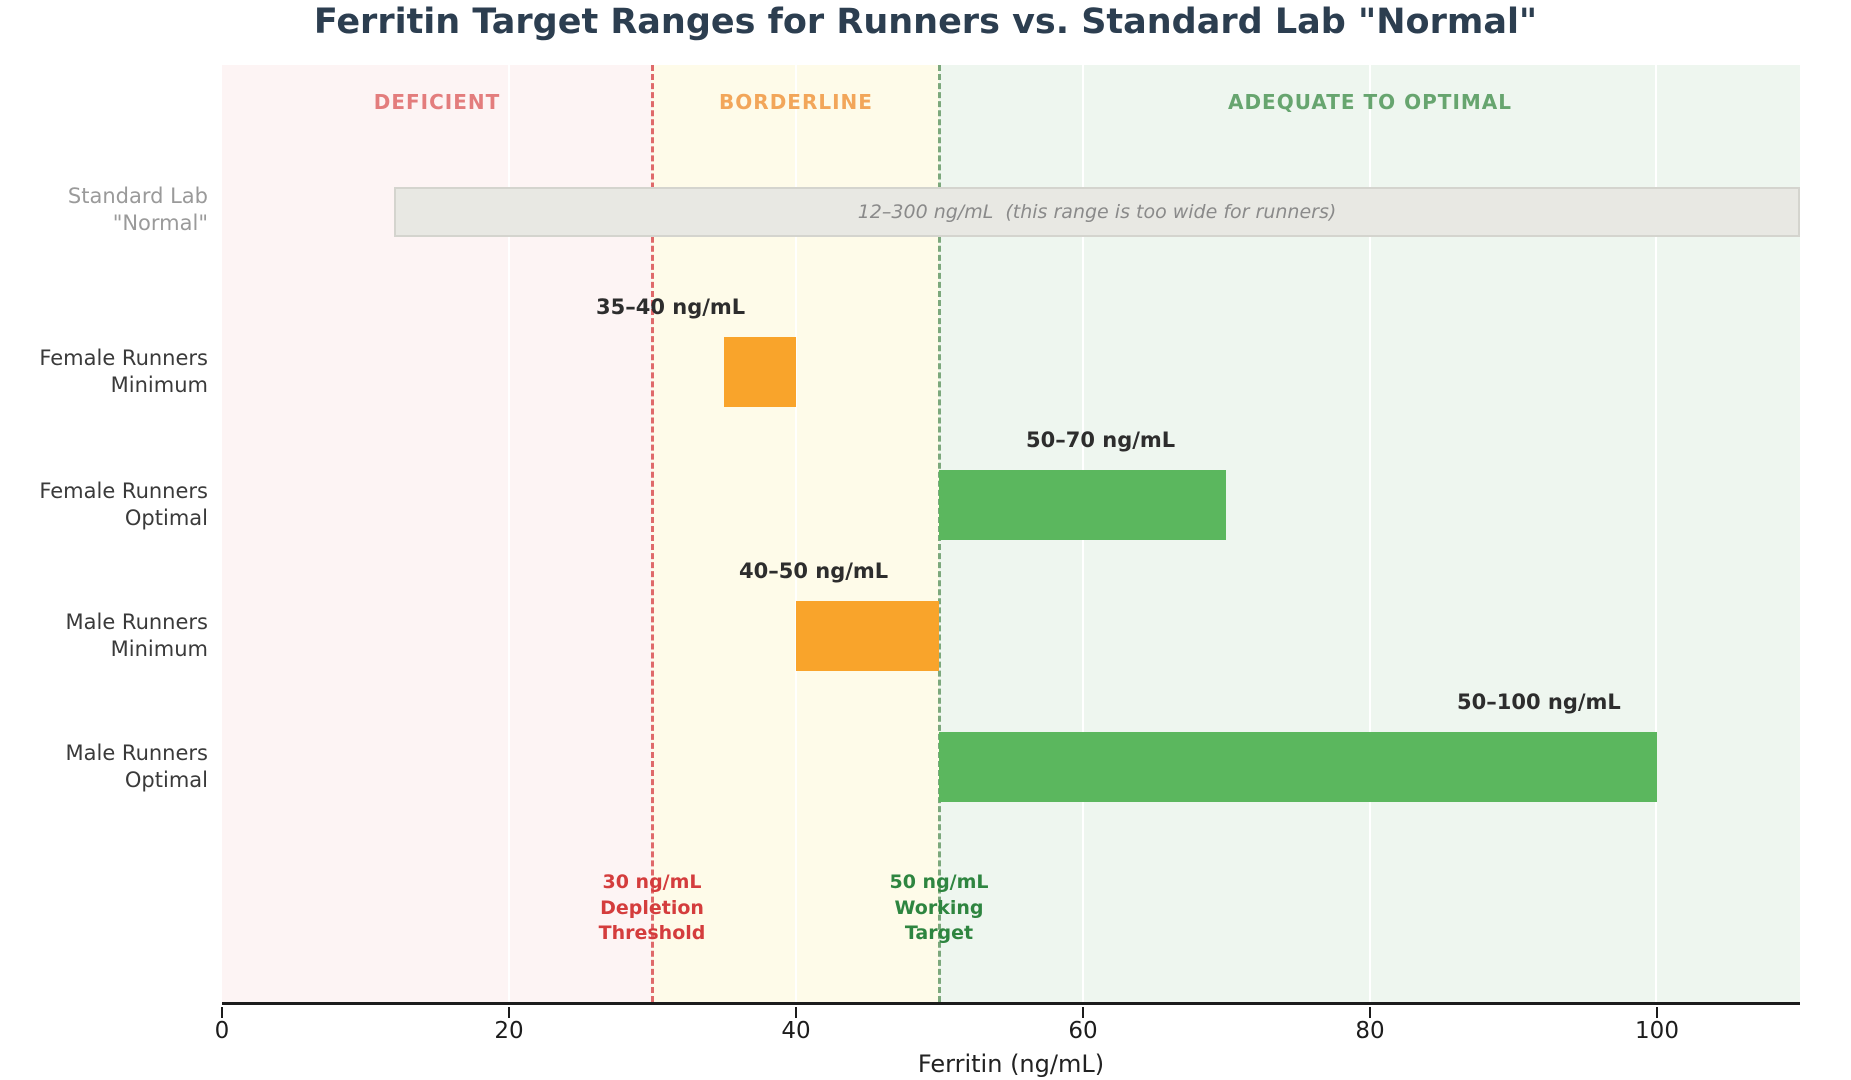 The height and width of the screenshot is (1080, 1851). What do you see at coordinates (437, 102) in the screenshot?
I see `zone-label-deficient: DEFICIENT` at bounding box center [437, 102].